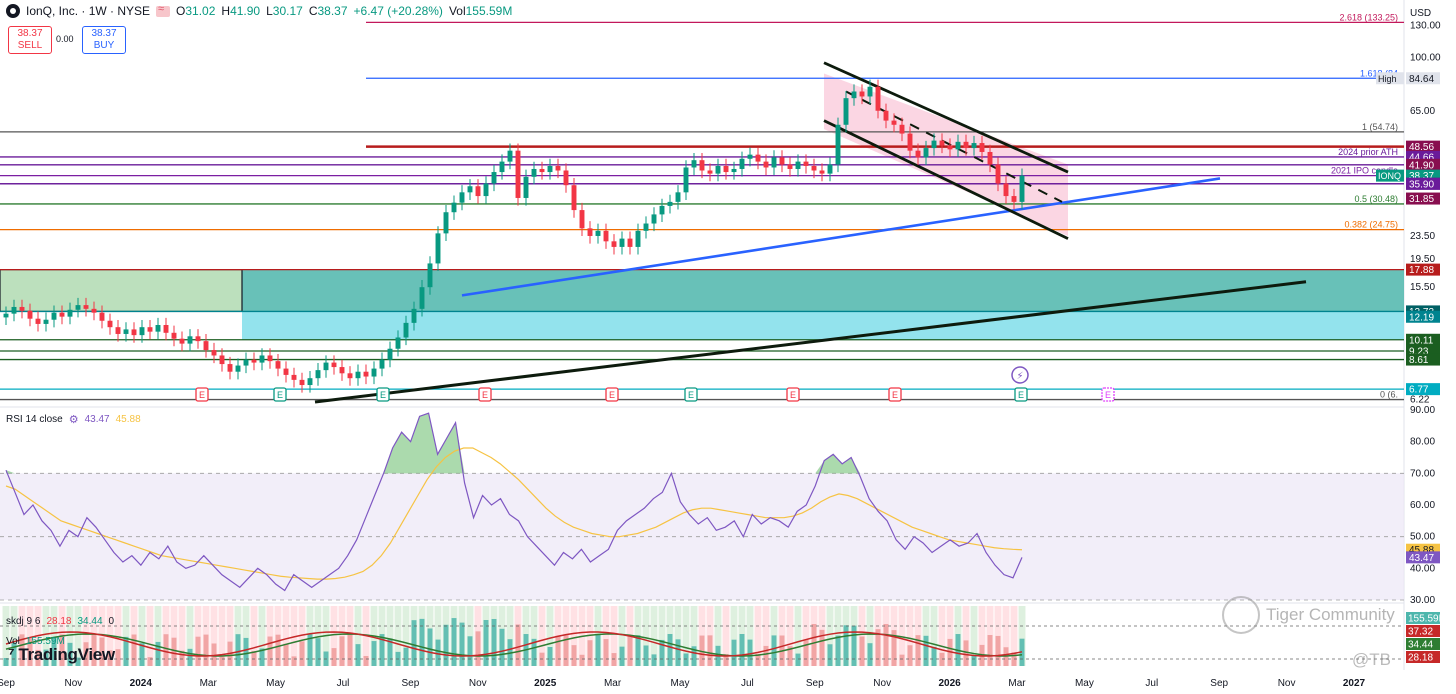  What do you see at coordinates (163, 10) in the screenshot?
I see `flag-icon` at bounding box center [163, 10].